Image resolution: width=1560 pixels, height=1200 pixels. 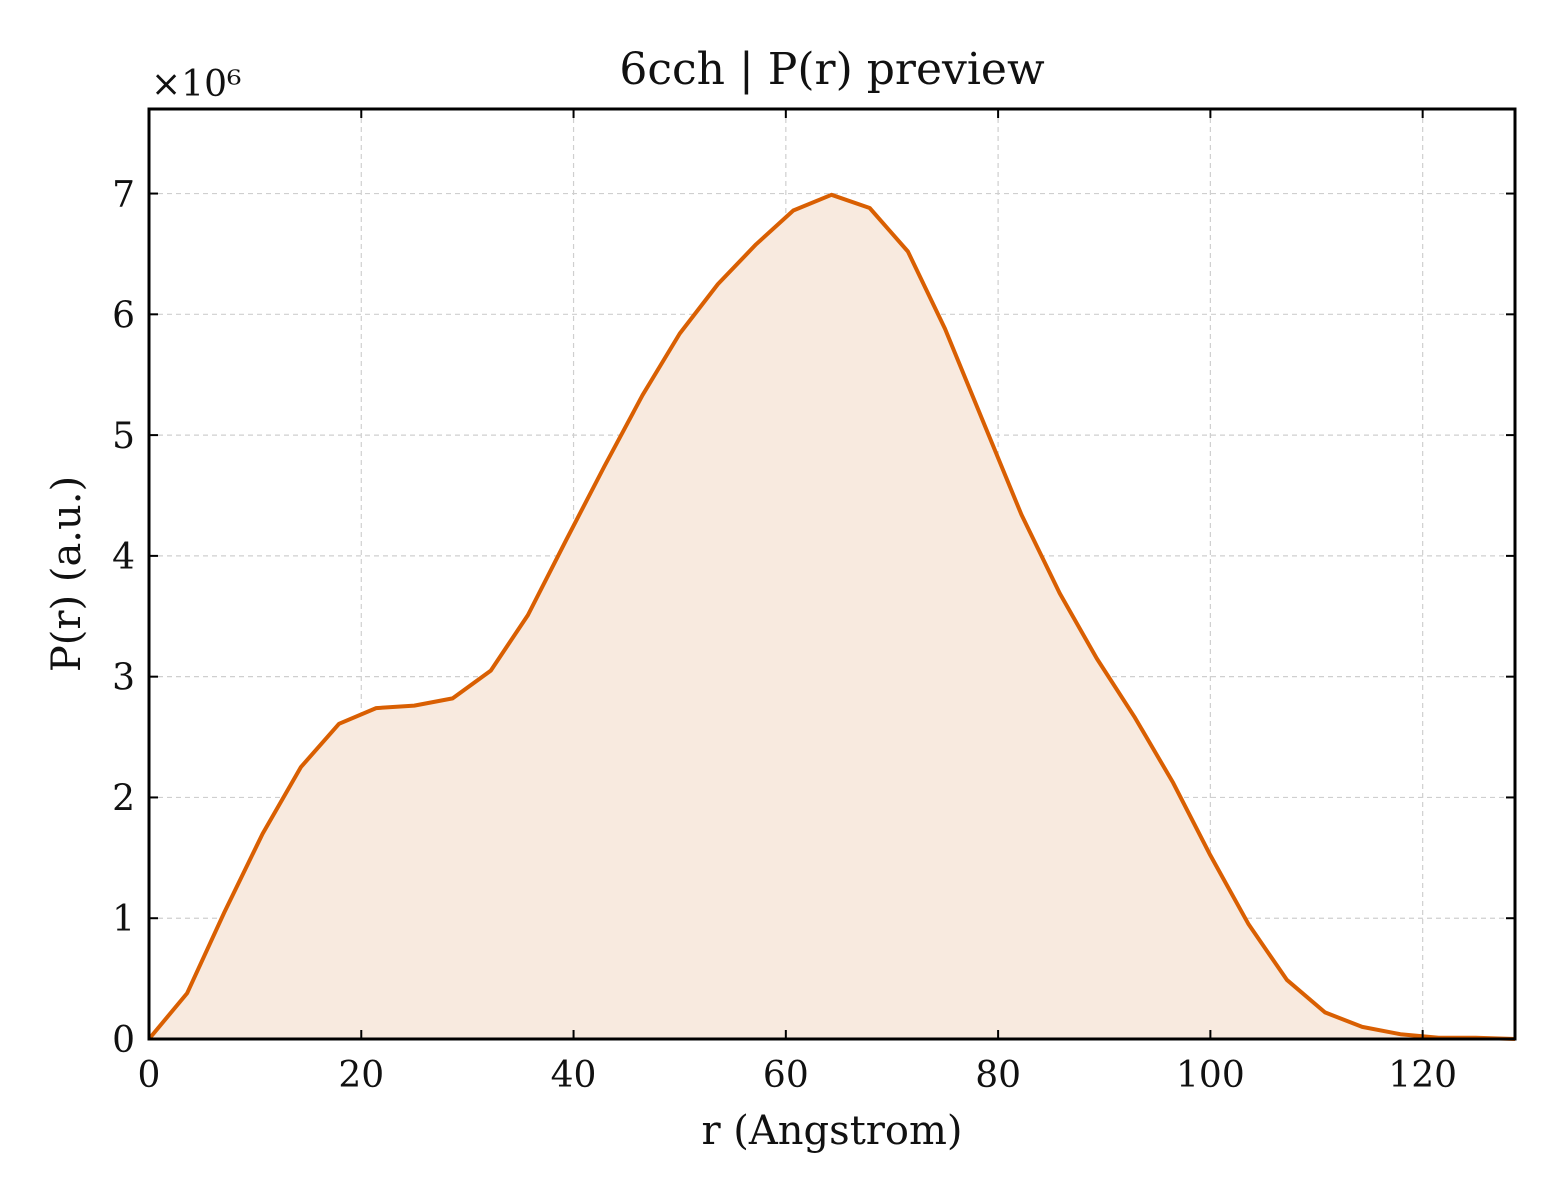 What do you see at coordinates (149, 1075) in the screenshot?
I see `x-tick-label: 0` at bounding box center [149, 1075].